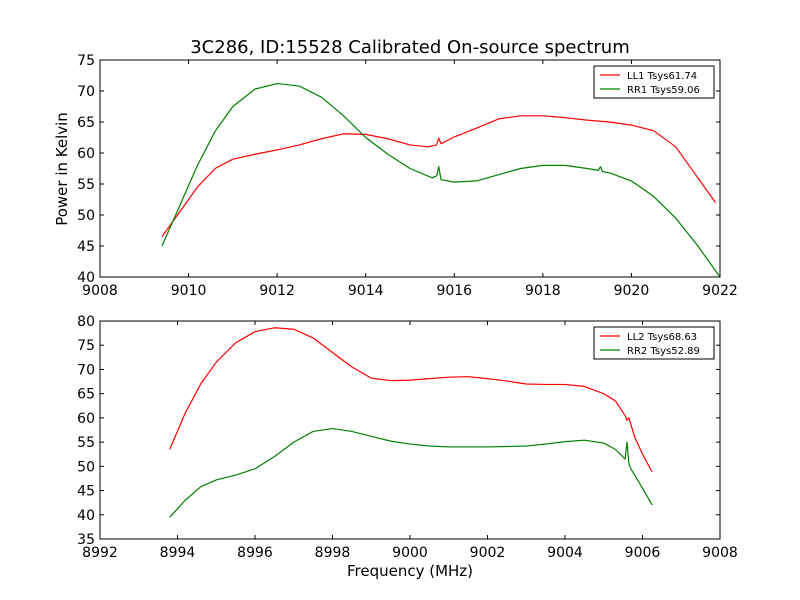  What do you see at coordinates (410, 553) in the screenshot?
I see `x-tick-label: 9000` at bounding box center [410, 553].